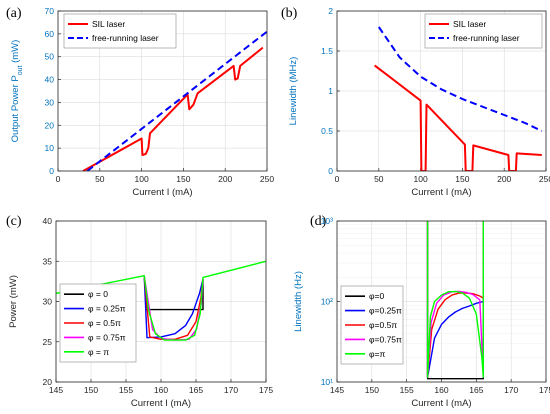 This screenshot has width=550, height=414. I want to click on panel-a-y-tick-label: 70, so click(50, 11).